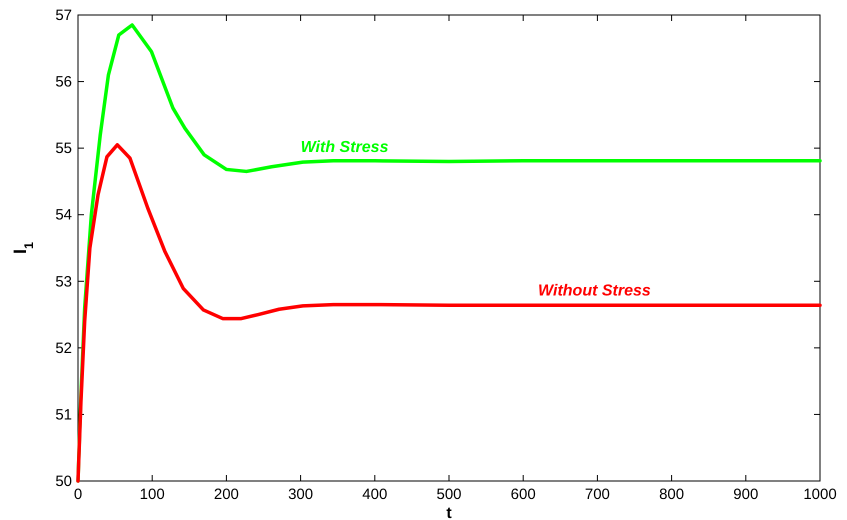 Image resolution: width=847 pixels, height=520 pixels. Describe the element at coordinates (671, 494) in the screenshot. I see `x-tick-label: 800` at that location.